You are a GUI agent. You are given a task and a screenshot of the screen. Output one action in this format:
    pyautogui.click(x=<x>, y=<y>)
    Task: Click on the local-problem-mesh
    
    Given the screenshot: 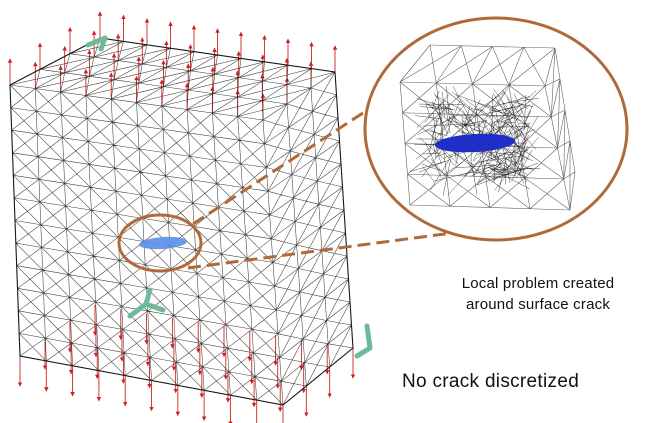 What is the action you would take?
    pyautogui.click(x=487, y=127)
    